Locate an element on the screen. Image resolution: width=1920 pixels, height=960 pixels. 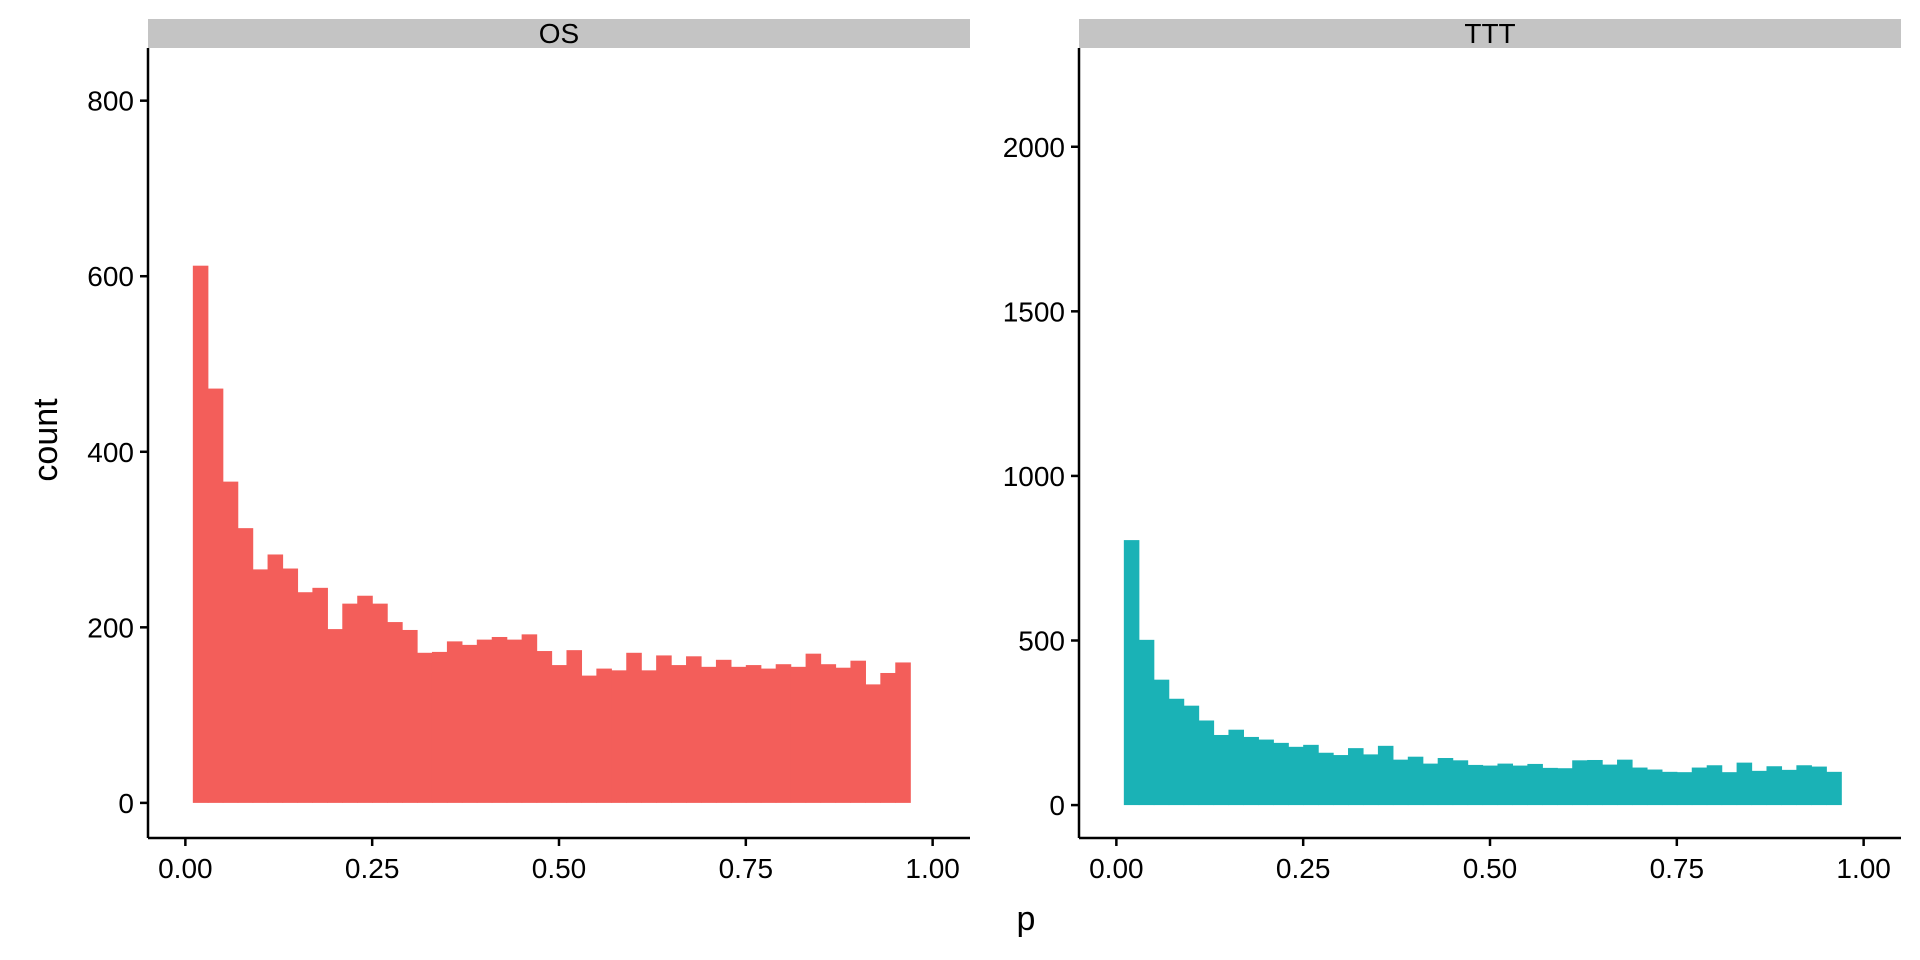
strip-label: TTT is located at coordinates (1489, 33).